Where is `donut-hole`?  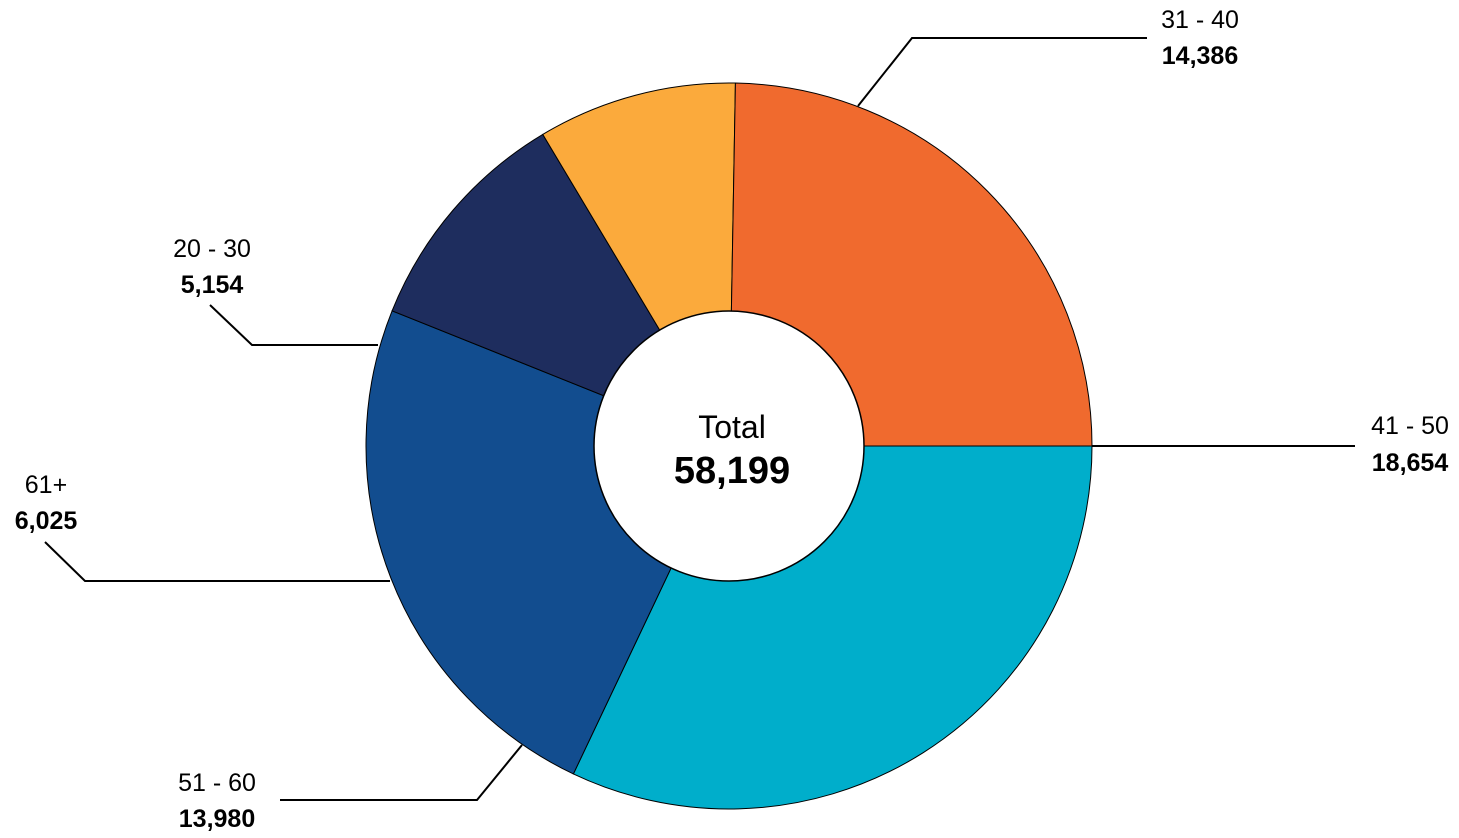 donut-hole is located at coordinates (729, 446).